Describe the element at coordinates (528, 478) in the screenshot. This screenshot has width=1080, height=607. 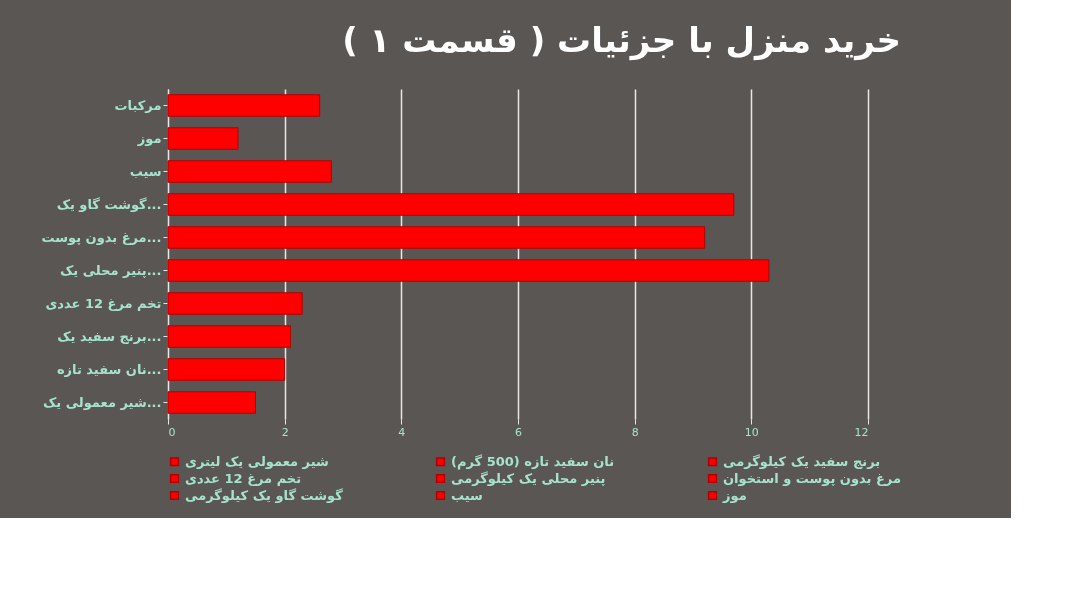
I see `legend-label: پنیر محلی یک کیلوگرمی` at that location.